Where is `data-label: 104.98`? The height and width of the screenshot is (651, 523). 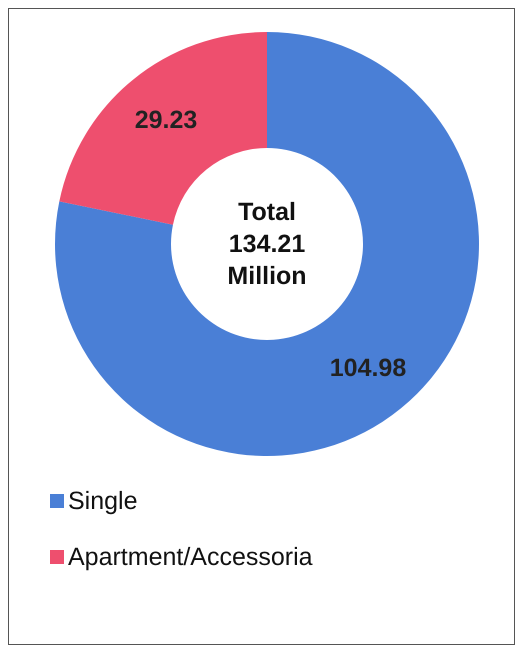 data-label: 104.98 is located at coordinates (368, 368).